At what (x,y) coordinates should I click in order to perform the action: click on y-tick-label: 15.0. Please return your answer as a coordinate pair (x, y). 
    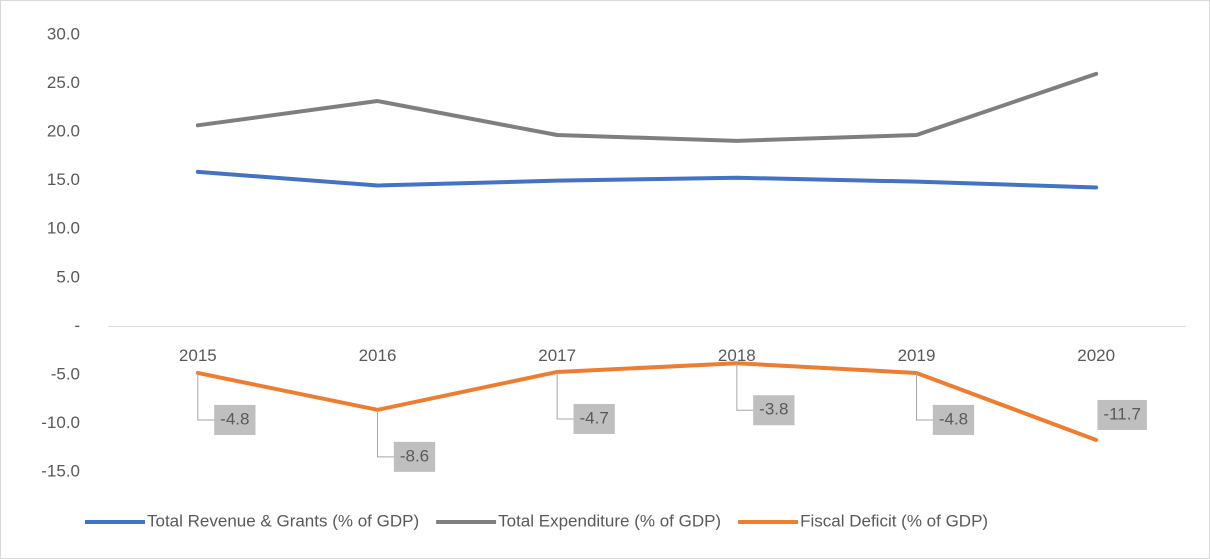
    Looking at the image, I should click on (63, 179).